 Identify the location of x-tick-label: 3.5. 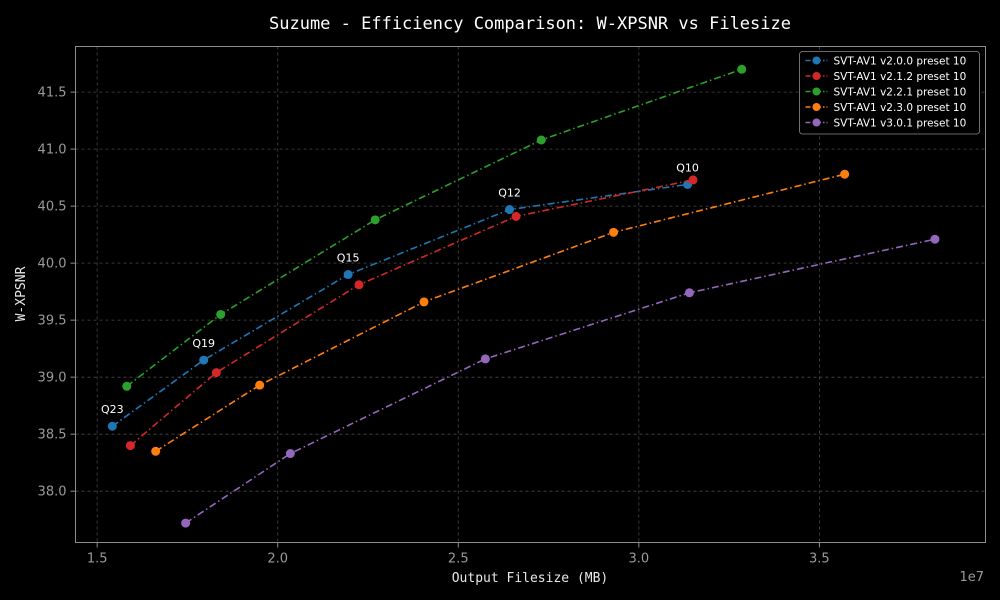
(819, 559).